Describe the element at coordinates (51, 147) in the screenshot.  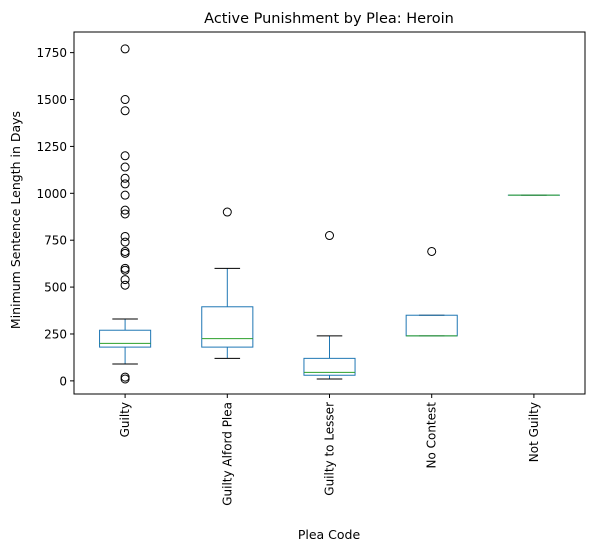
I see `y-tick-label: 1250` at that location.